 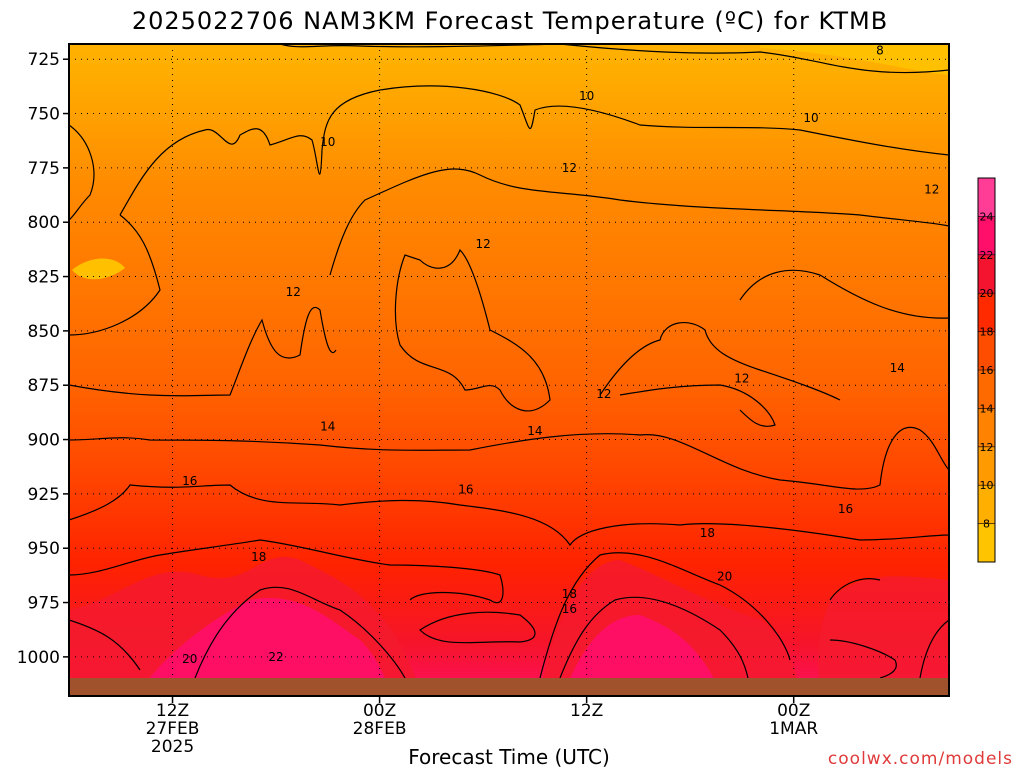 I want to click on colorbar: 8 10 12 14 16 18 20 22 24, so click(x=986, y=370).